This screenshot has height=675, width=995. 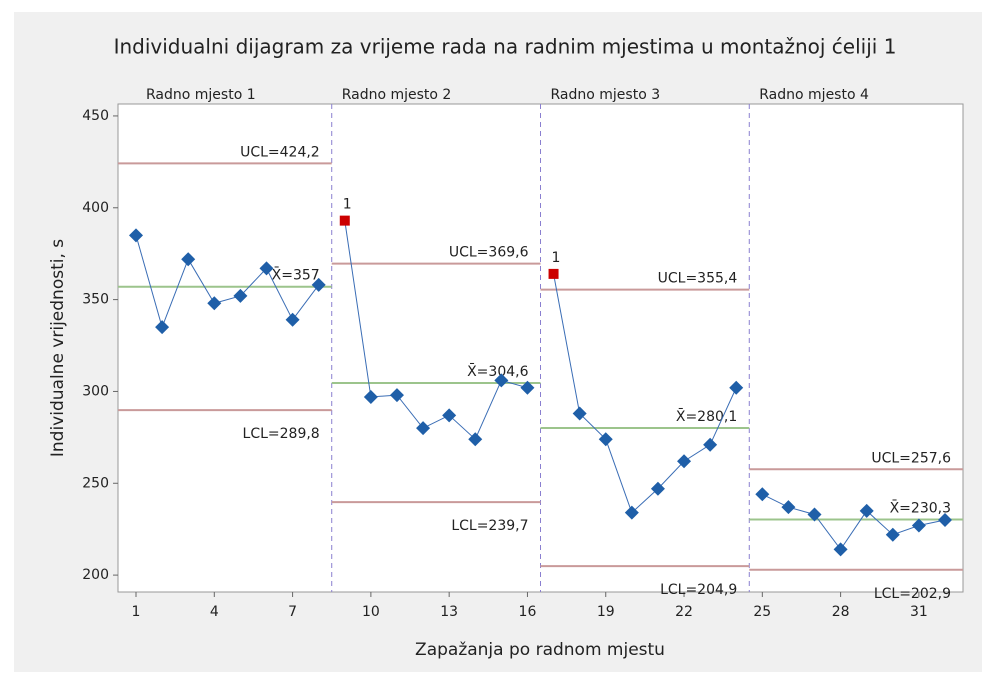 What do you see at coordinates (95, 208) in the screenshot?
I see `y-tick-label: 400` at bounding box center [95, 208].